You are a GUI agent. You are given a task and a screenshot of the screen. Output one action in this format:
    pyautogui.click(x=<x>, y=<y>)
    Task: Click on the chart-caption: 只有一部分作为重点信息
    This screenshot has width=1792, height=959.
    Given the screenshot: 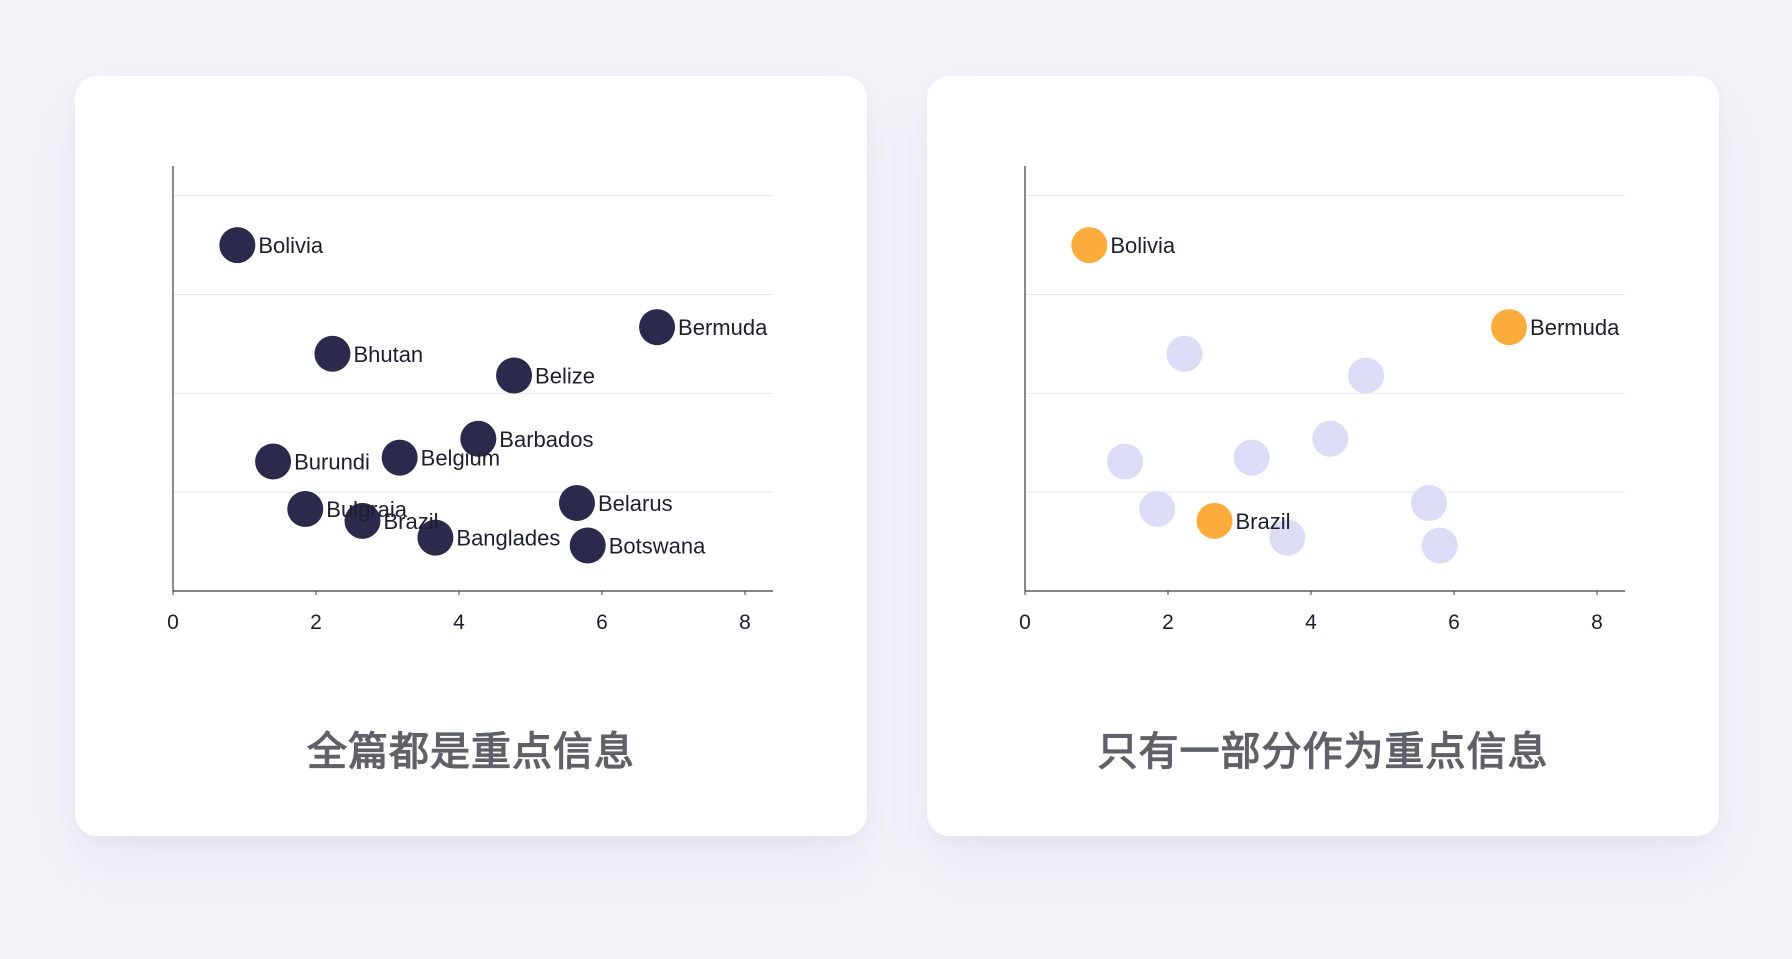 What is the action you would take?
    pyautogui.click(x=1323, y=752)
    